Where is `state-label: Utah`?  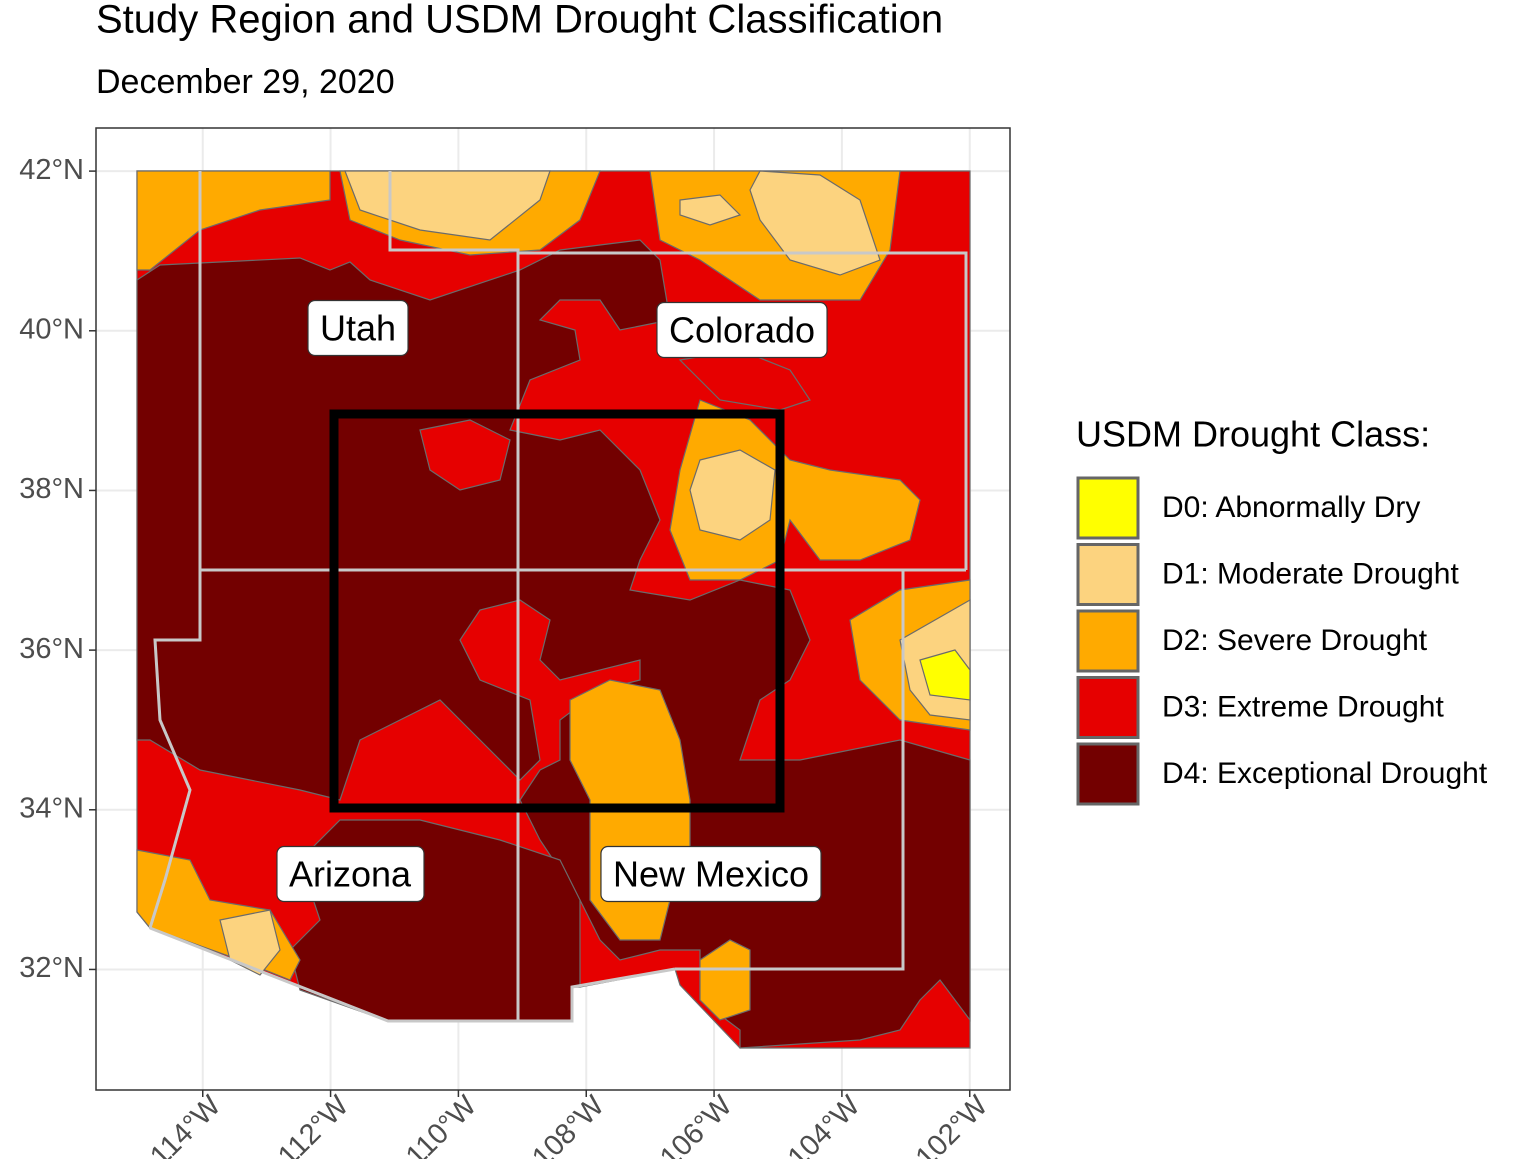
state-label: Utah is located at coordinates (358, 328).